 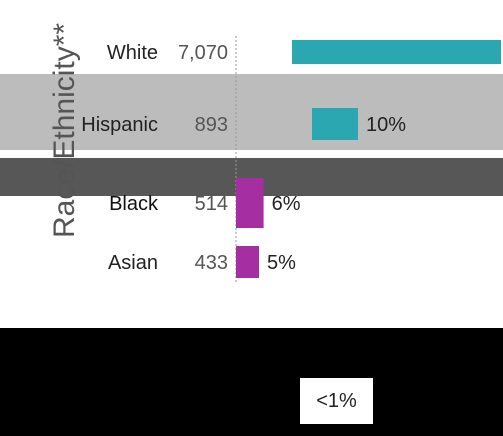 I want to click on category-label-hispanic: Hispanic, so click(x=119, y=125).